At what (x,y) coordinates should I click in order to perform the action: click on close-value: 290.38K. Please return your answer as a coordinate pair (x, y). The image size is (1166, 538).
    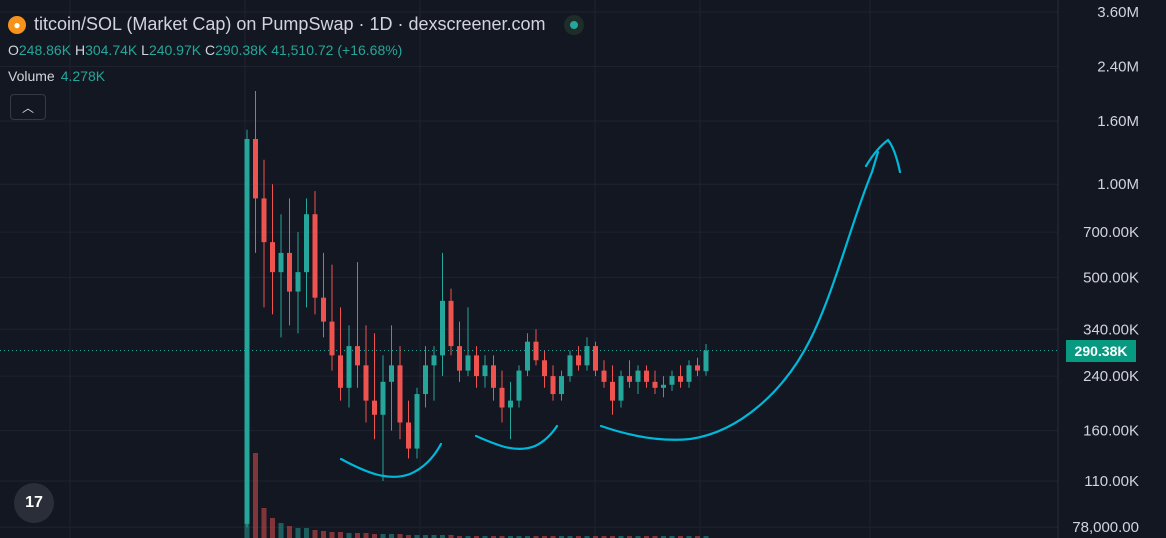
    Looking at the image, I should click on (241, 50).